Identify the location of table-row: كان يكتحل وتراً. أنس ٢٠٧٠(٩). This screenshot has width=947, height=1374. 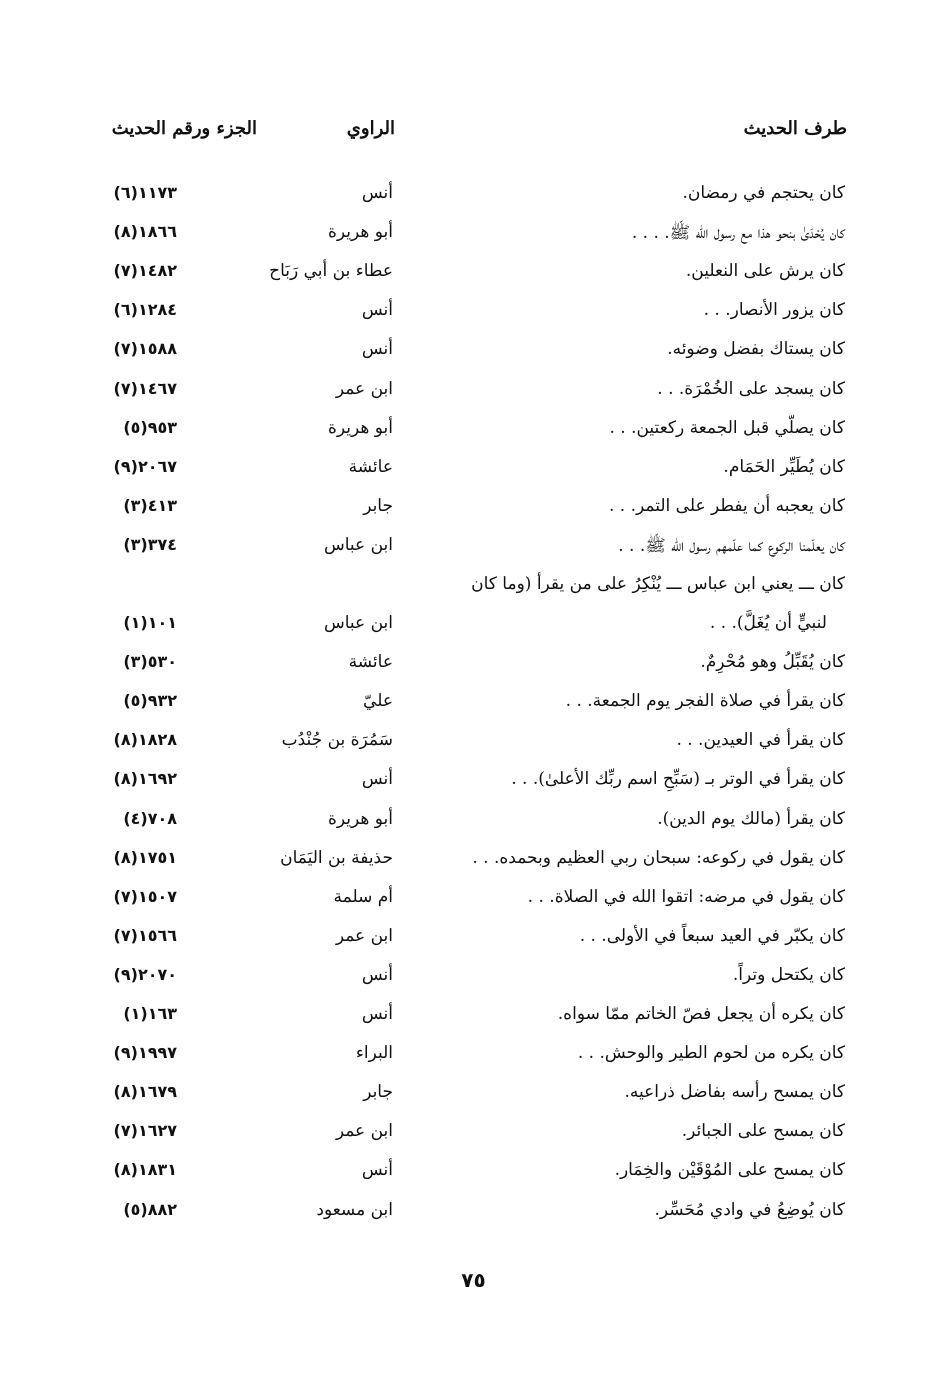
(473, 976).